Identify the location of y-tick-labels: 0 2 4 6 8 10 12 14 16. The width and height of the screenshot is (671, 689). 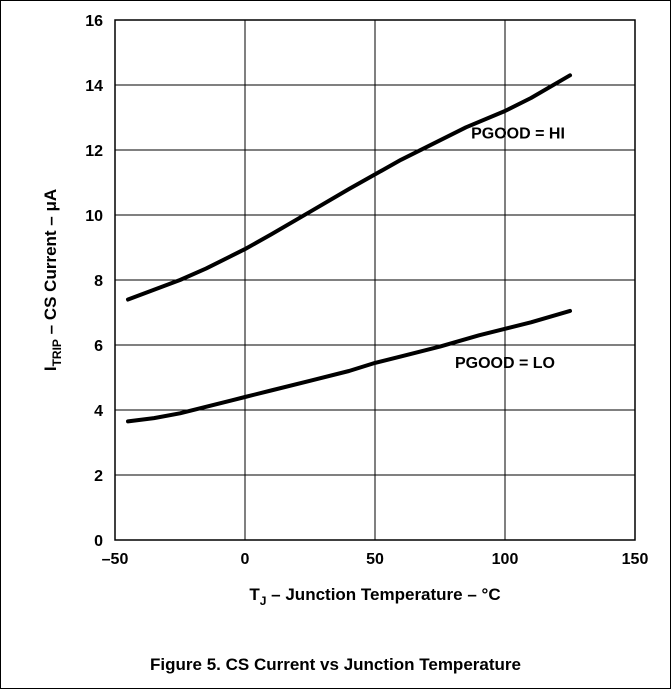
(94, 281).